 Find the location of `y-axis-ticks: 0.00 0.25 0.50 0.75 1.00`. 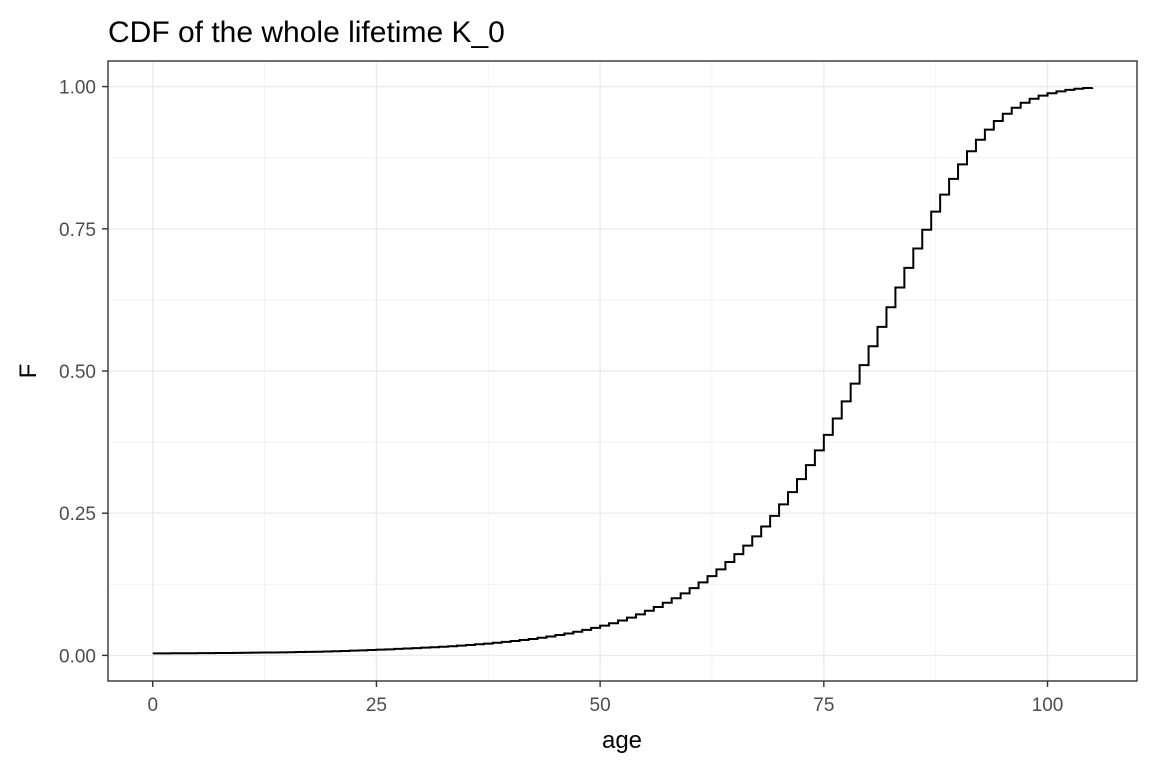

y-axis-ticks: 0.00 0.25 0.50 0.75 1.00 is located at coordinates (83, 372).